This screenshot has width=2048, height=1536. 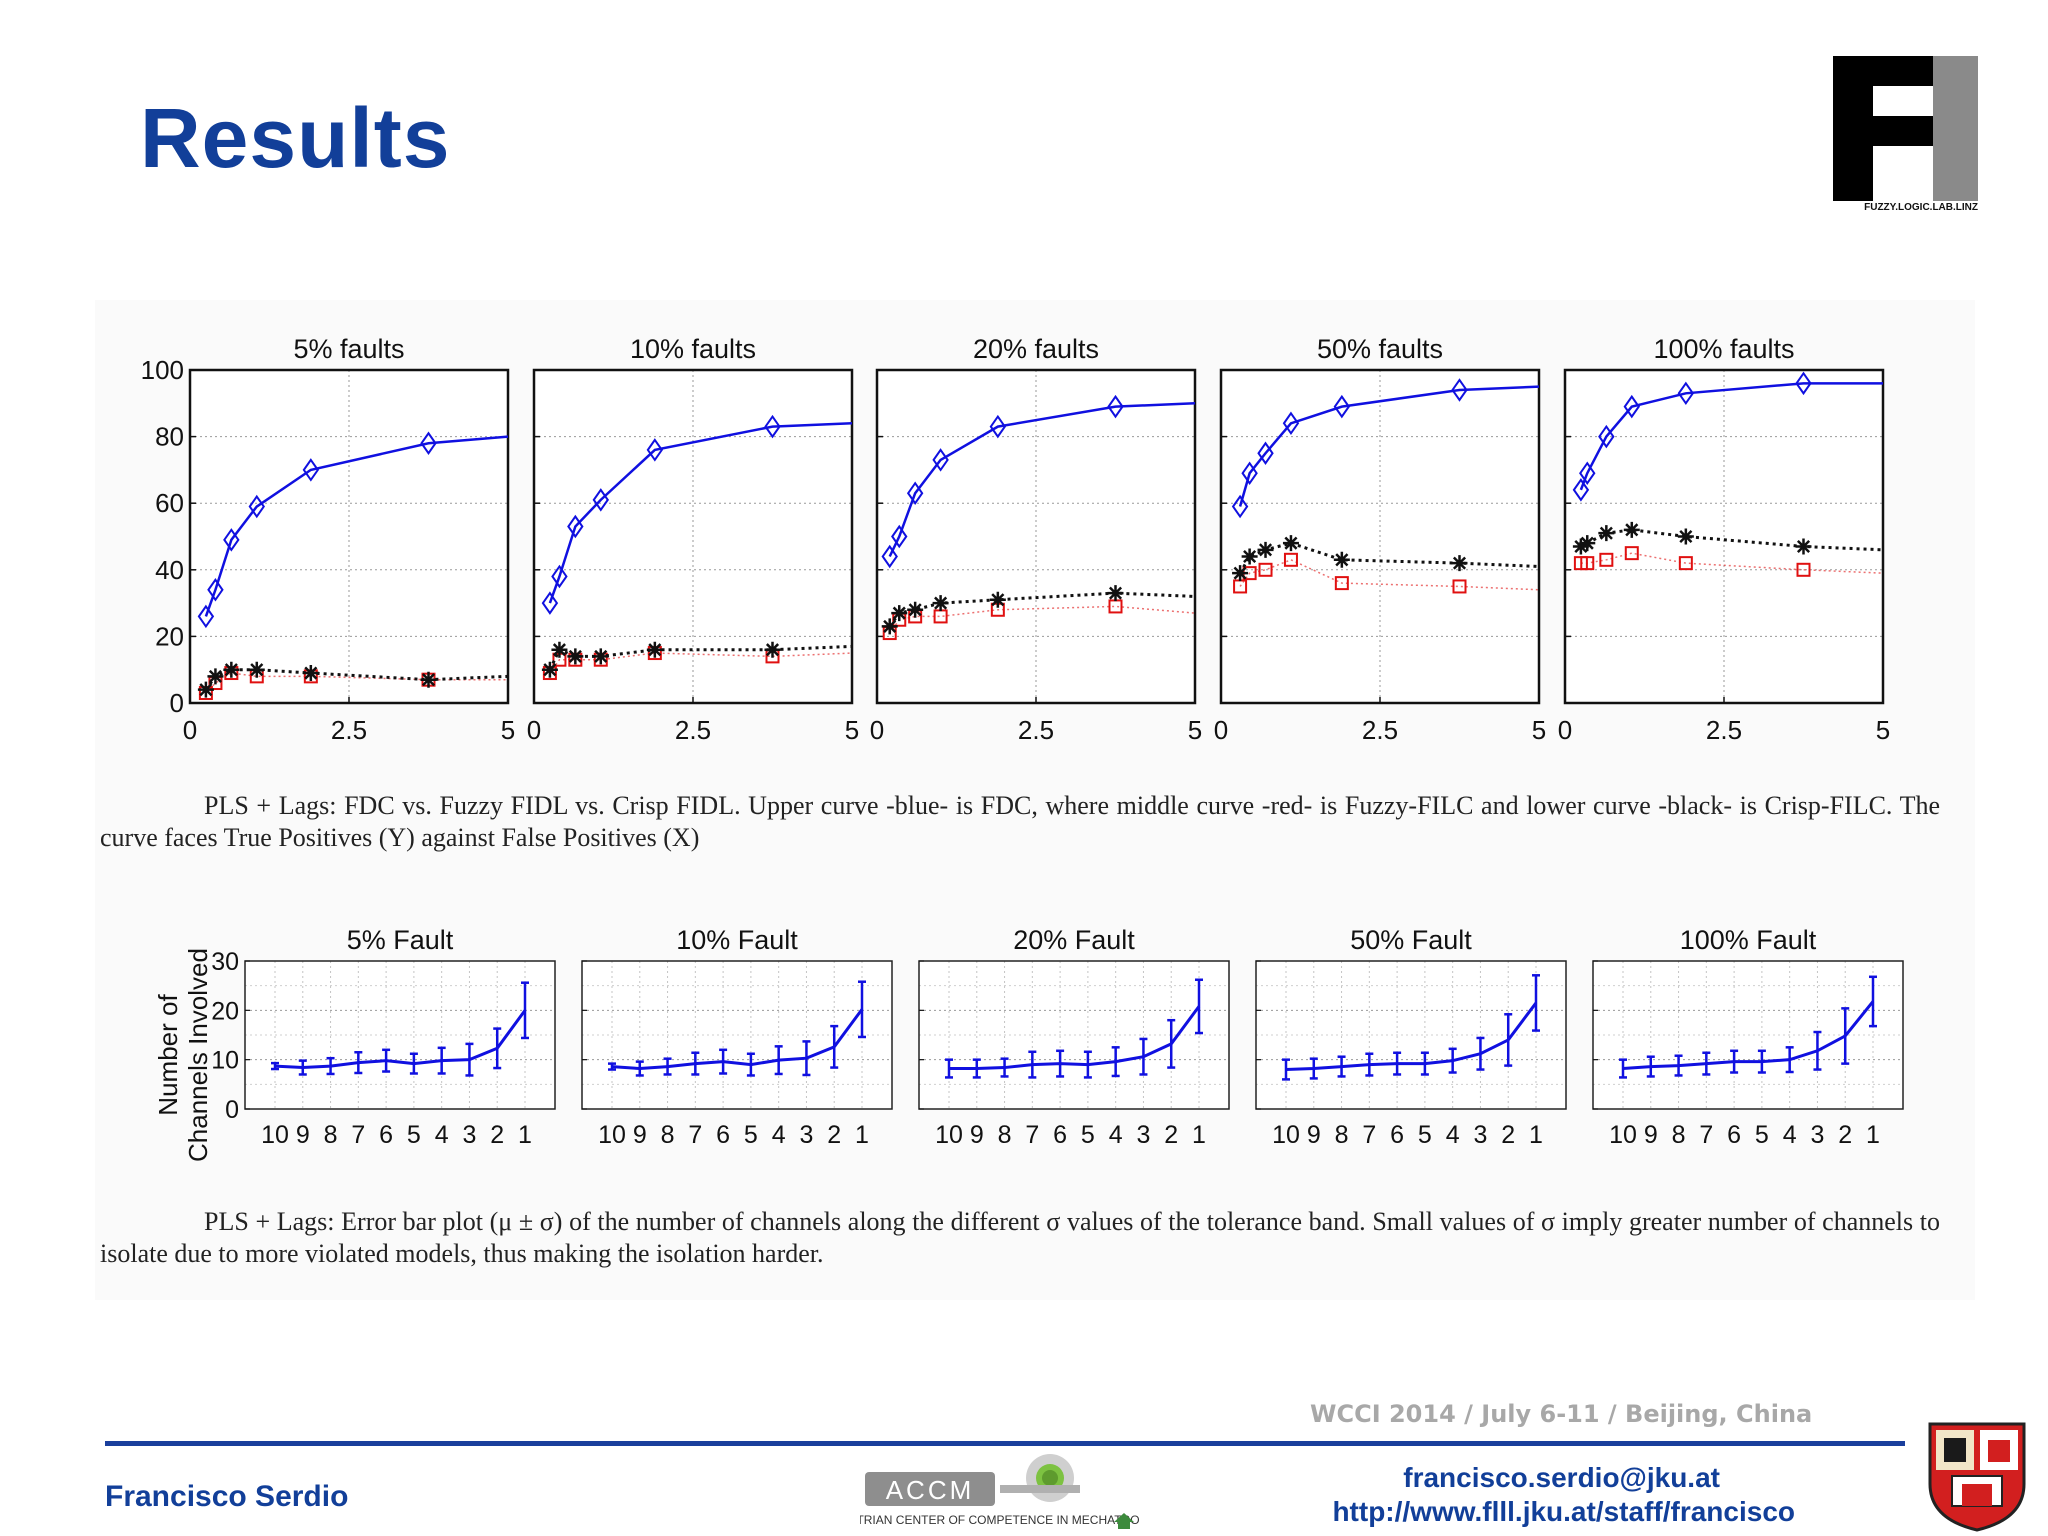 I want to click on roc-chart-5: 0 2.5 5 100% faults, so click(x=1724, y=539).